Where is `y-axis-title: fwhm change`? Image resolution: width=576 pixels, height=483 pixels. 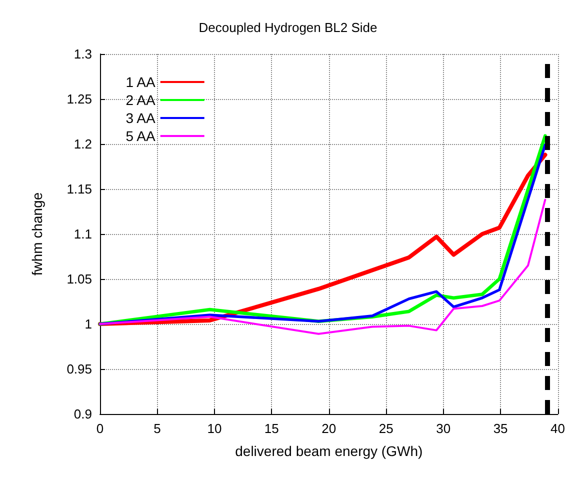 y-axis-title: fwhm change is located at coordinates (37, 234).